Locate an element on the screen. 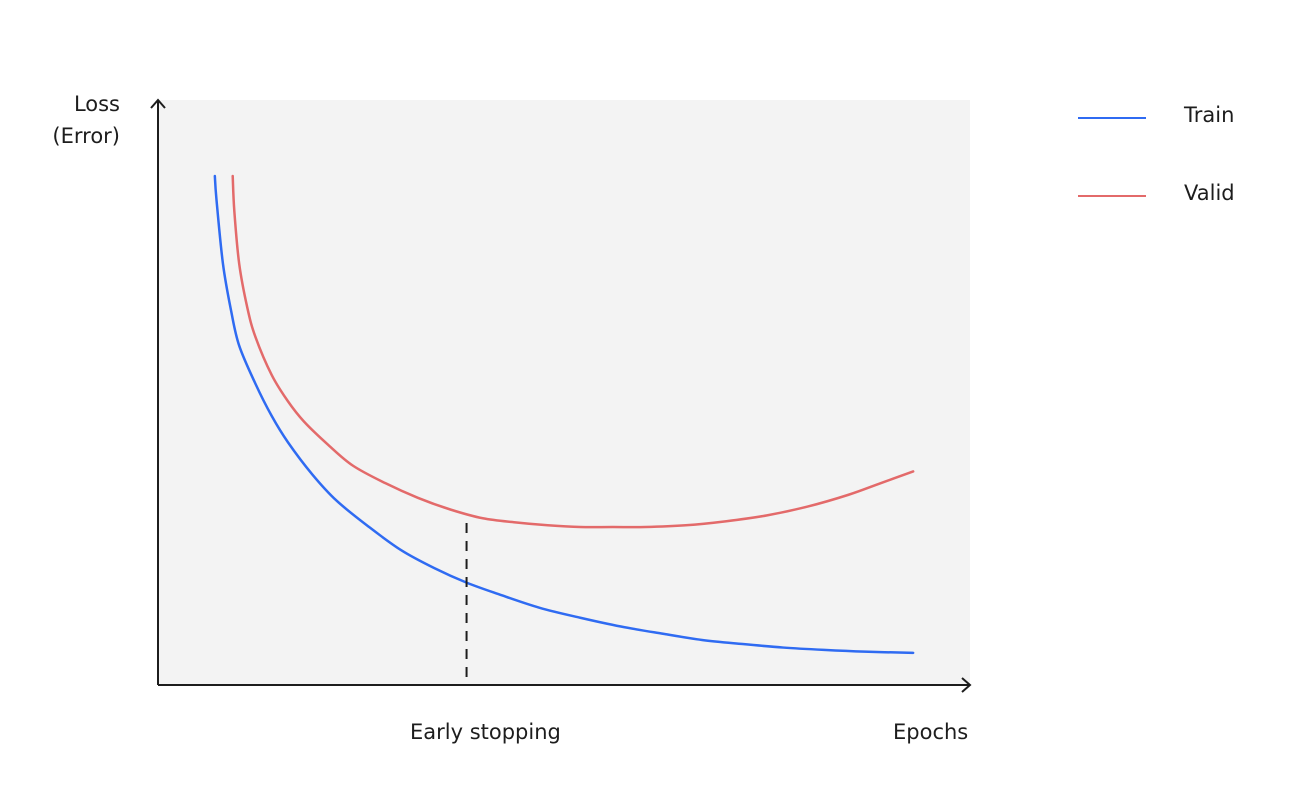  legend-label-valid: Valid is located at coordinates (1209, 193).